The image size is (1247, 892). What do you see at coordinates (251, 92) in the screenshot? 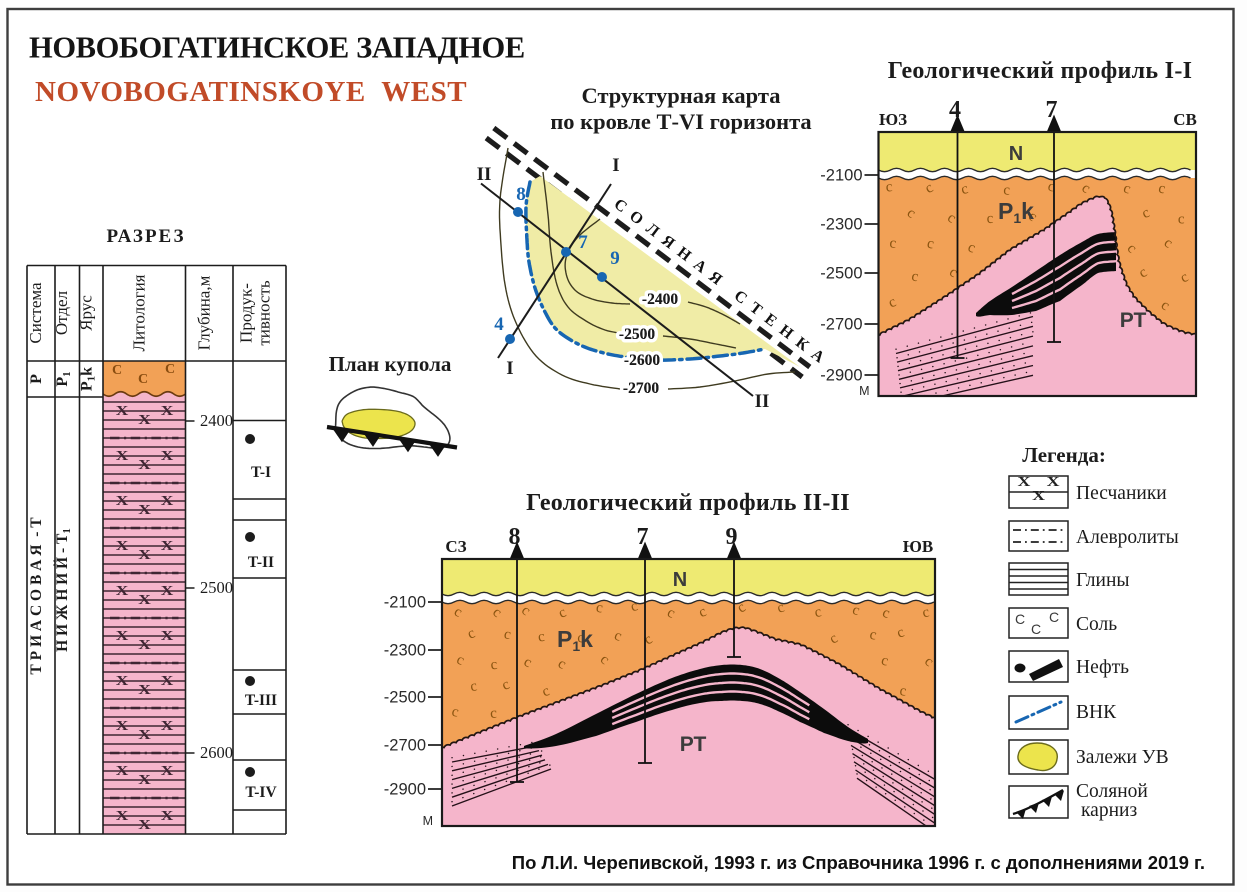
I see `svg-text: NOVOBOGATINSKOYE WEST` at bounding box center [251, 92].